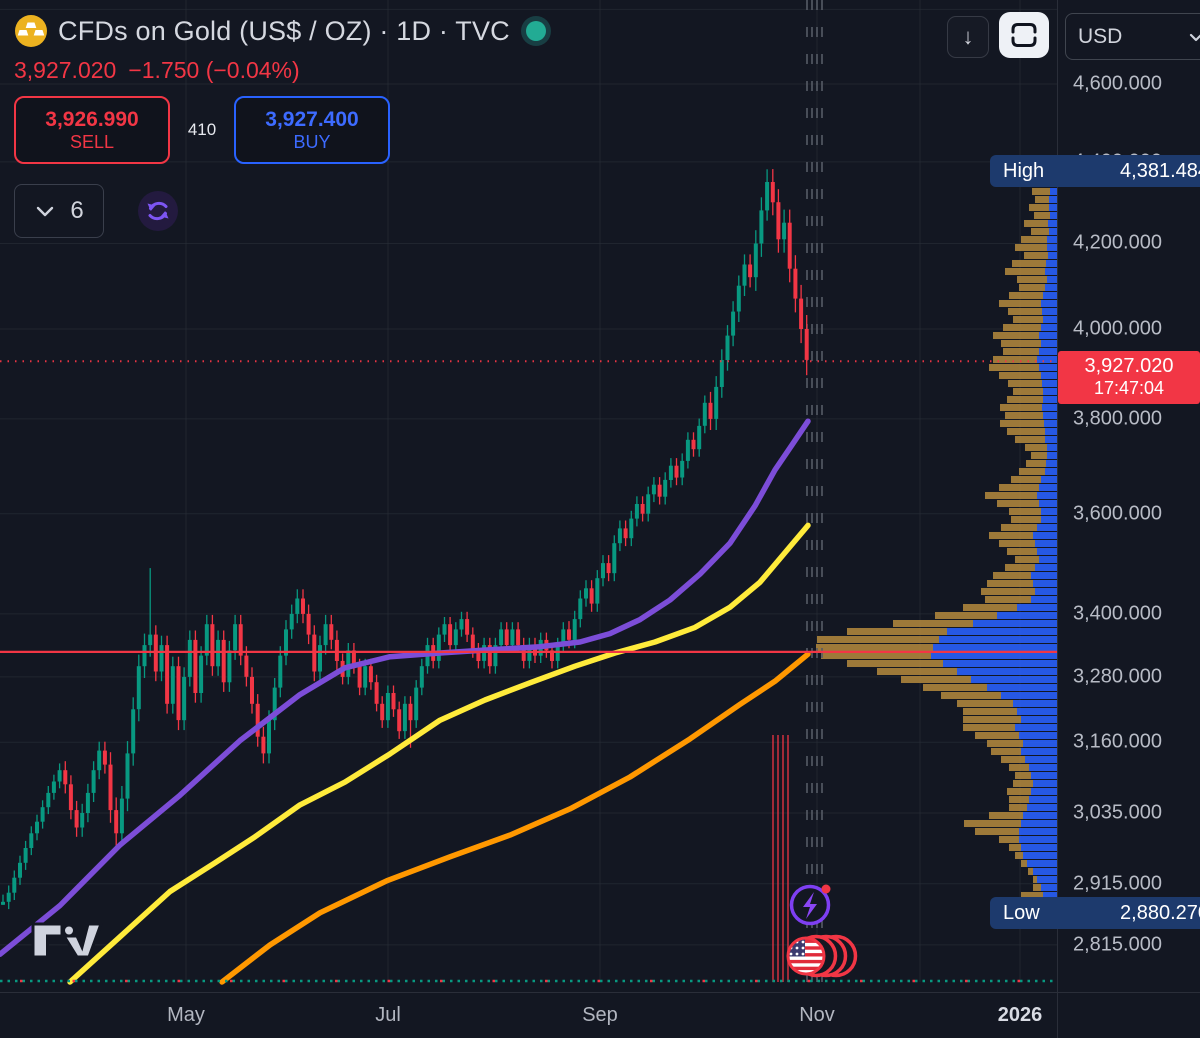 The width and height of the screenshot is (1200, 1038). I want to click on candle-count-value: 6, so click(77, 210).